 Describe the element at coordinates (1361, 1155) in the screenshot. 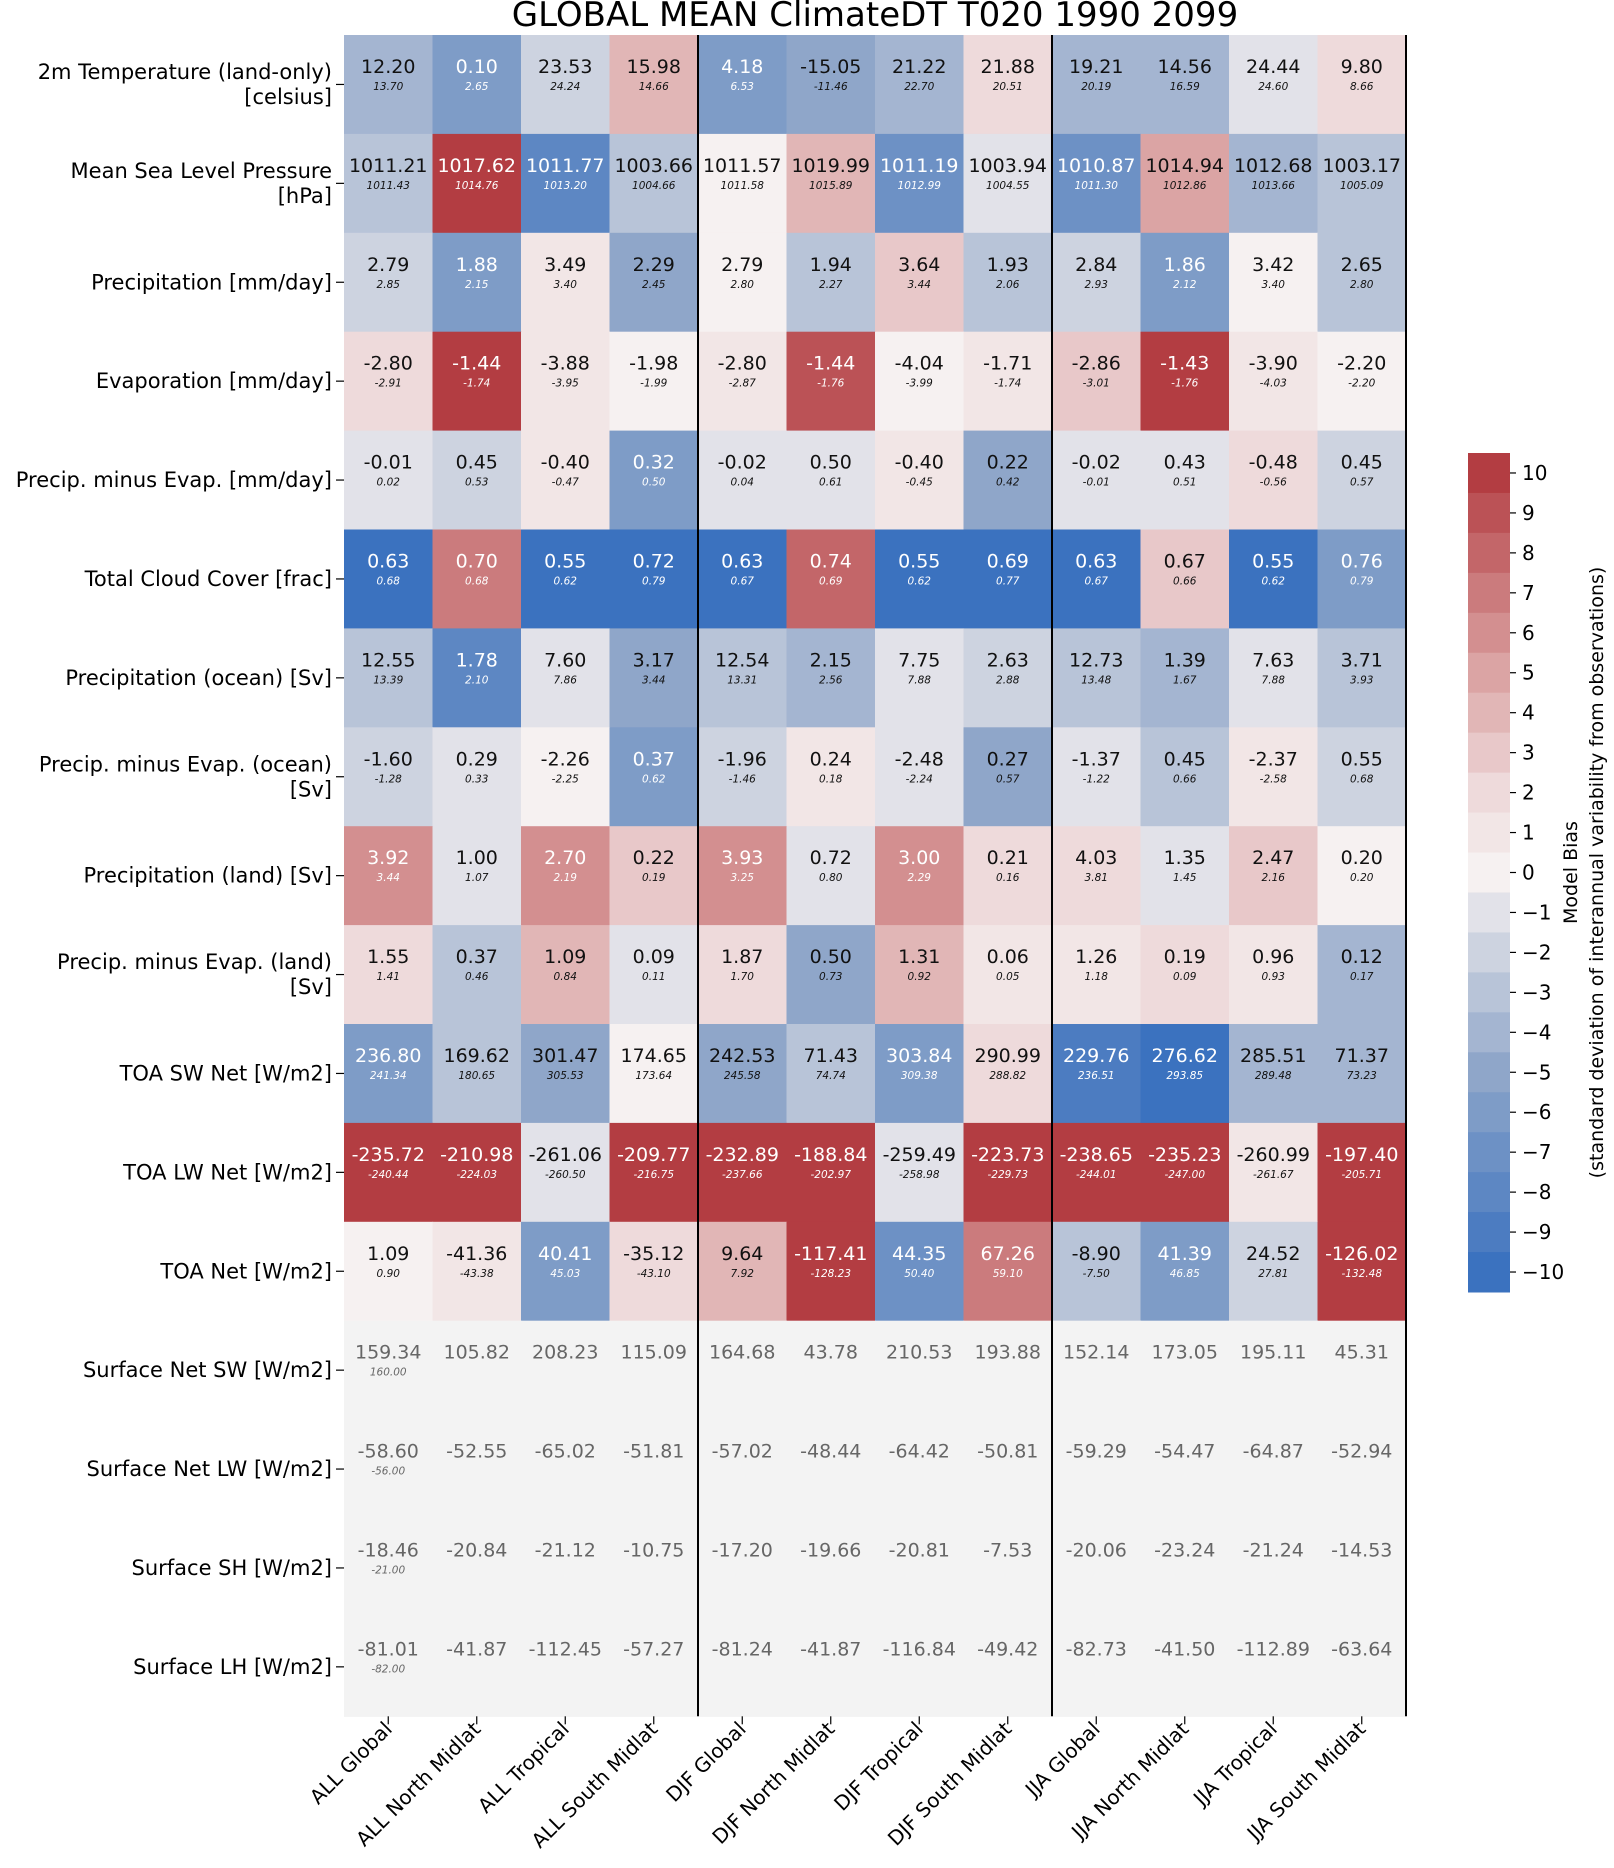

I see `cell-value: -197.40` at that location.